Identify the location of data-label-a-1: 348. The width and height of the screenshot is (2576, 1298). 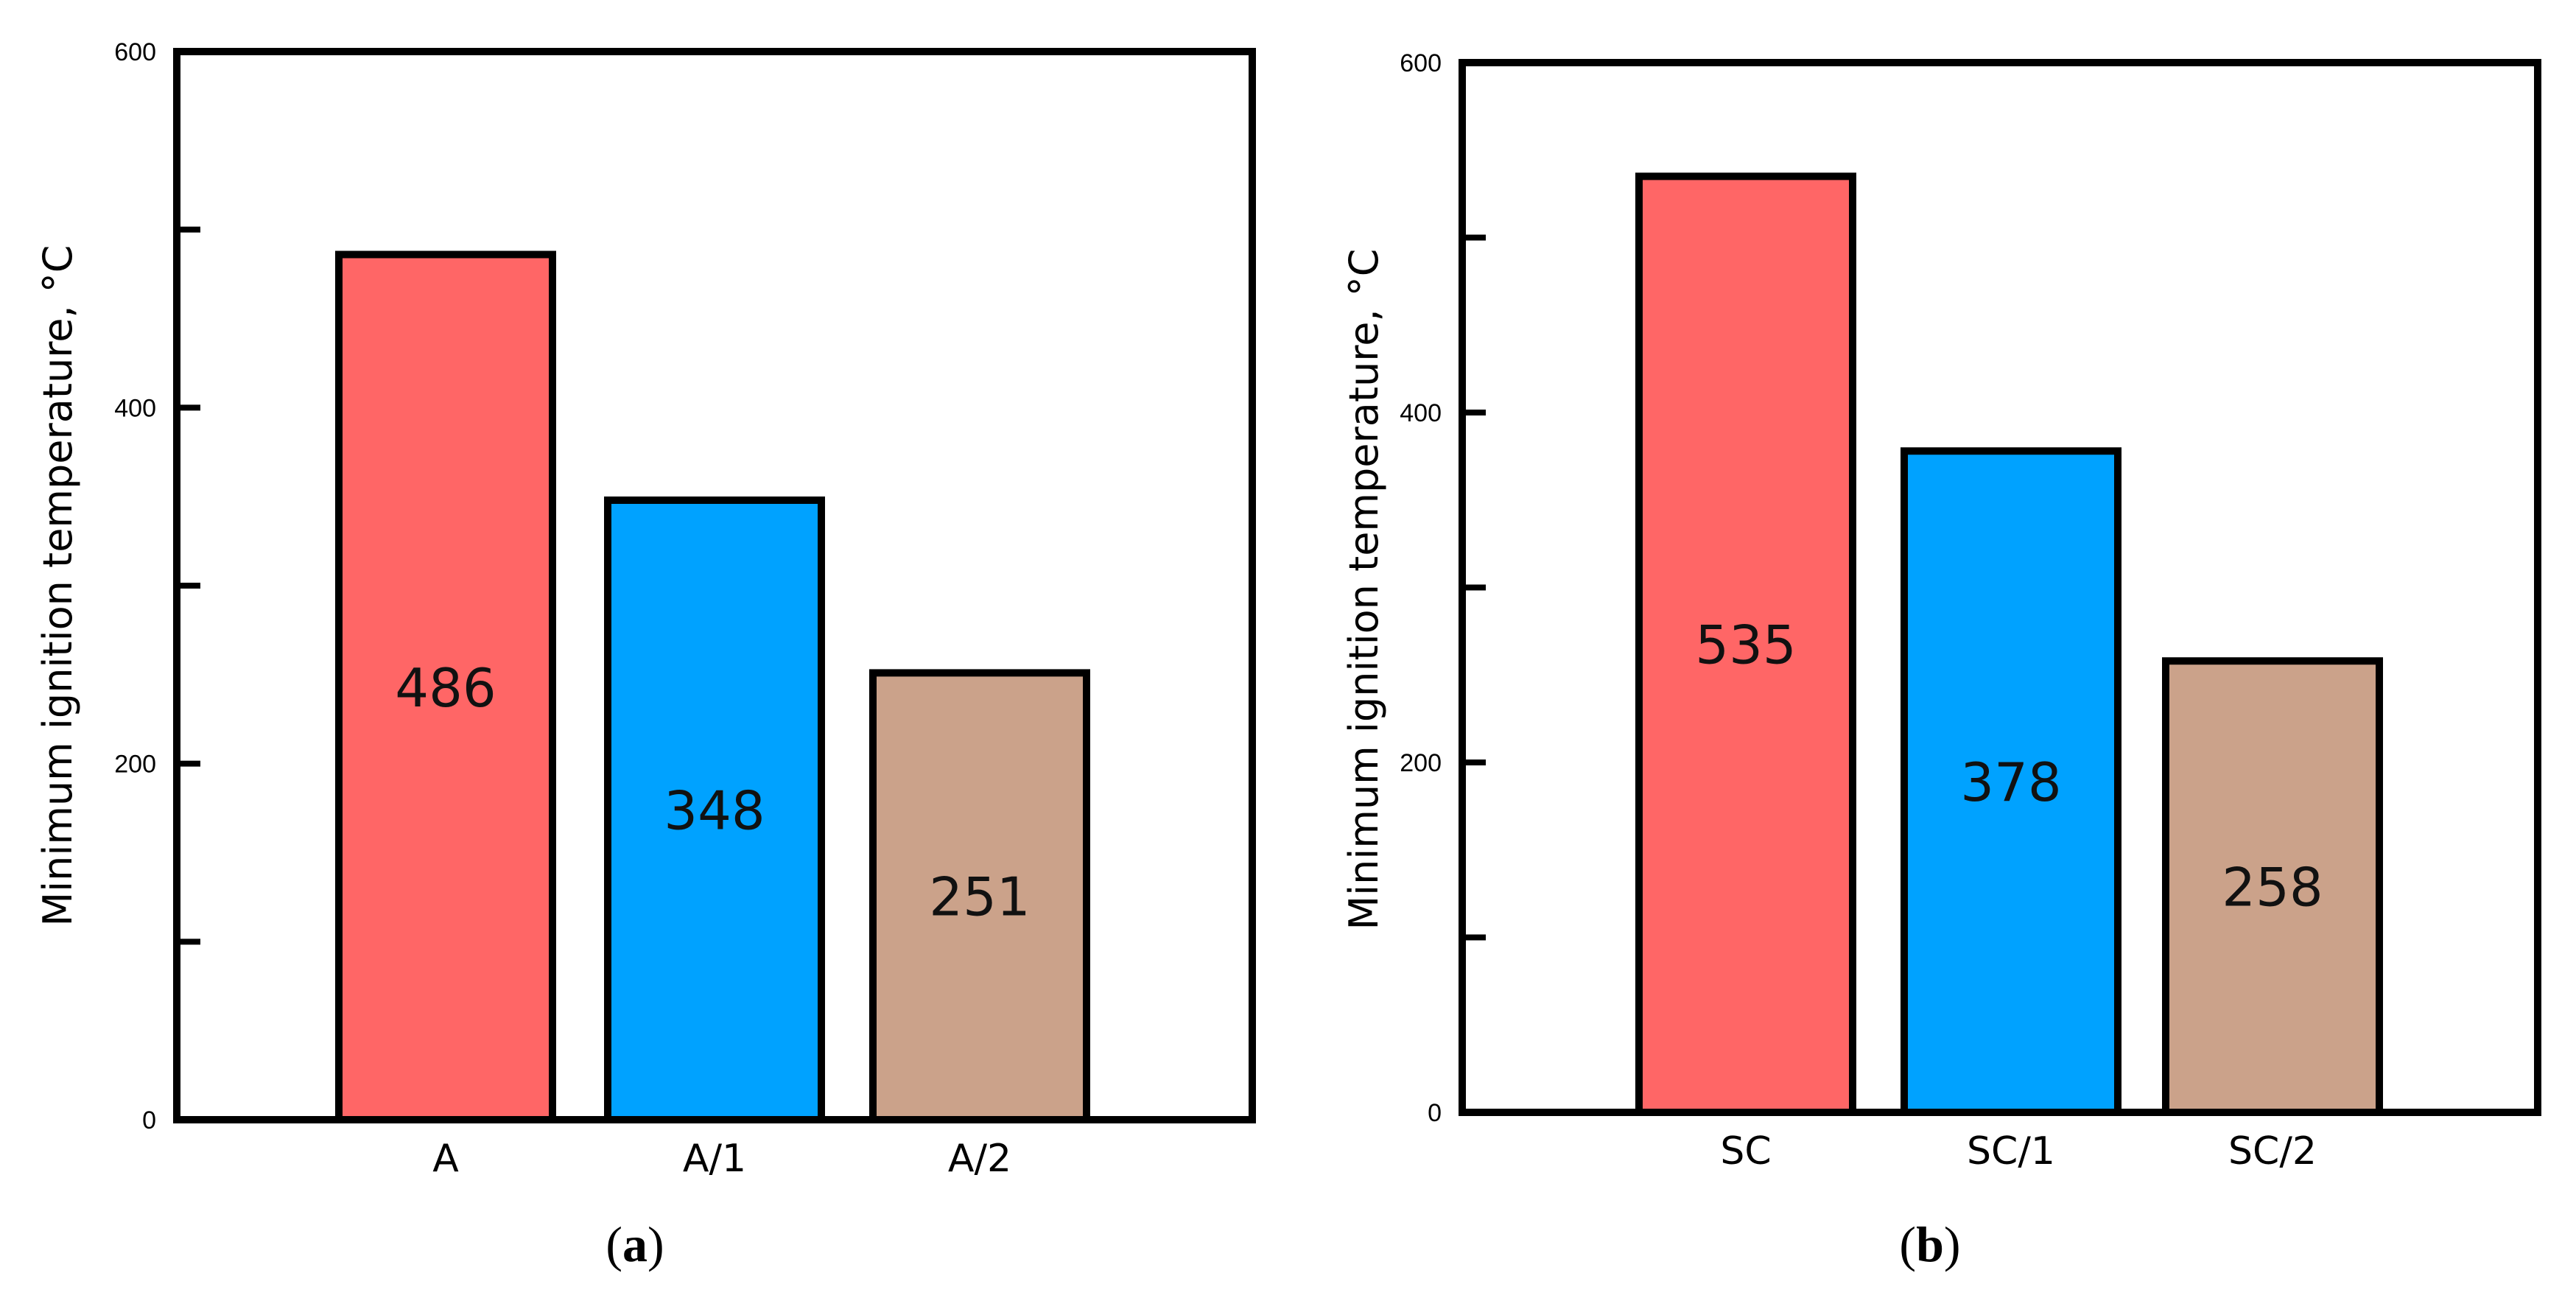
(714, 811).